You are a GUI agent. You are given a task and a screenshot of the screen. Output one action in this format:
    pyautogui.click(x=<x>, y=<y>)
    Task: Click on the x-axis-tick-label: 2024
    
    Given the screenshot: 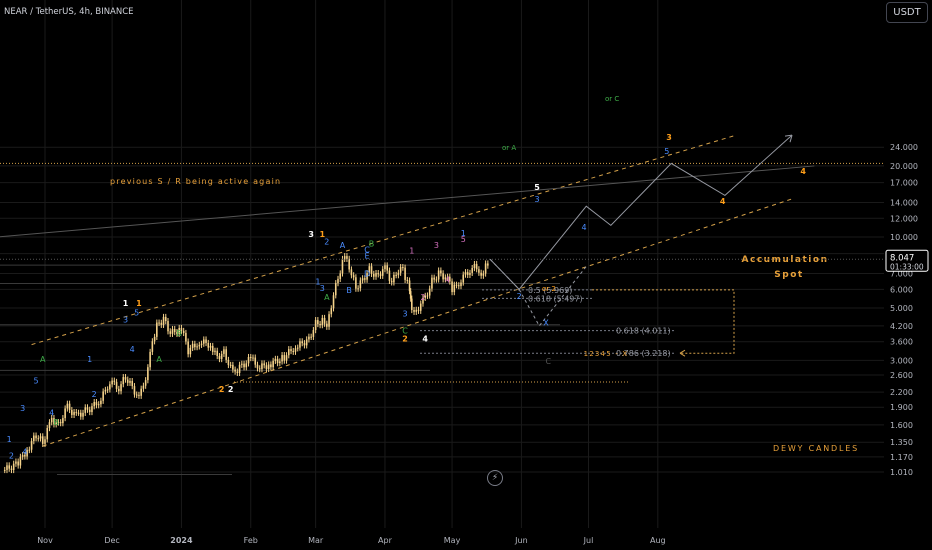 What is the action you would take?
    pyautogui.click(x=181, y=540)
    